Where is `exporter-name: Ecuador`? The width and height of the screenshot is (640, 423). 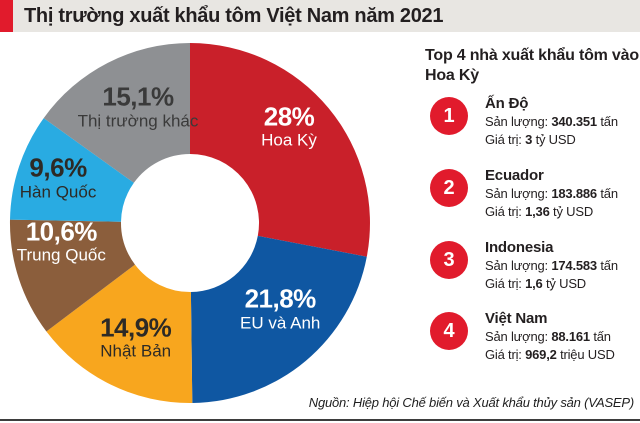 exporter-name: Ecuador is located at coordinates (514, 175).